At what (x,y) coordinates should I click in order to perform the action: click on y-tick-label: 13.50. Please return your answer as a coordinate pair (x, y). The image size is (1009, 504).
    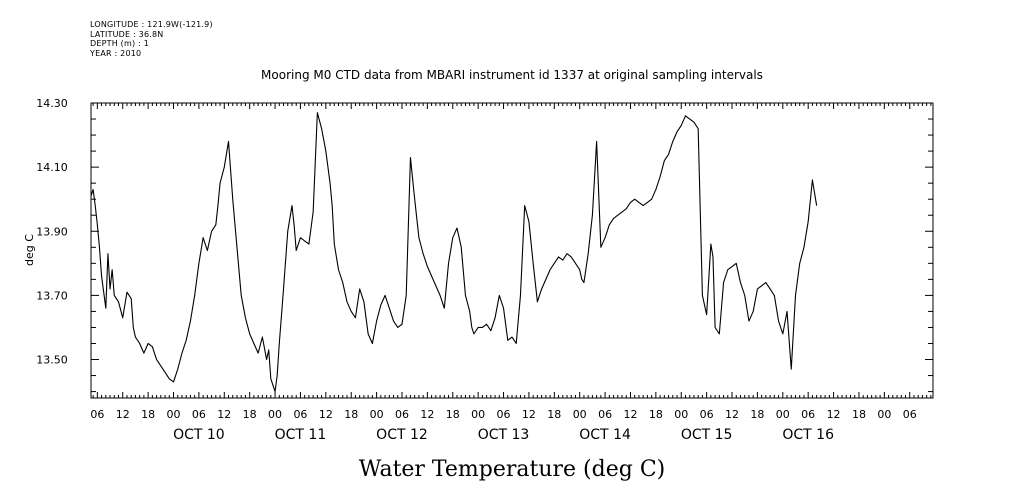
    Looking at the image, I should click on (52, 360).